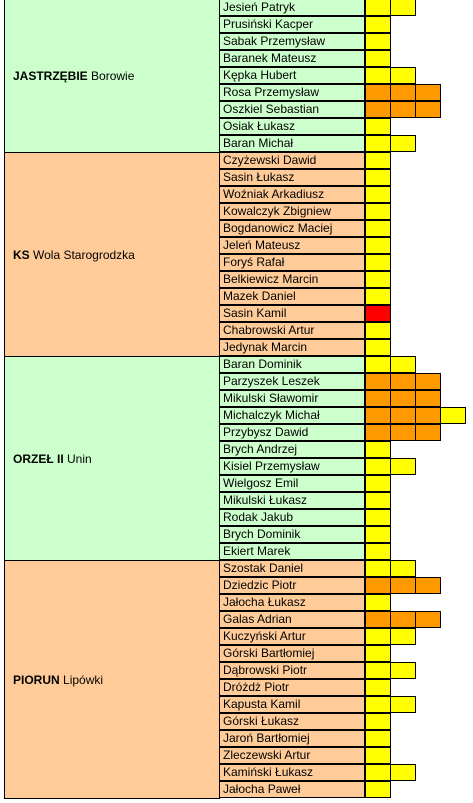 The image size is (473, 803). Describe the element at coordinates (292, 58) in the screenshot. I see `player-name-cell: Baranek Mateusz` at that location.